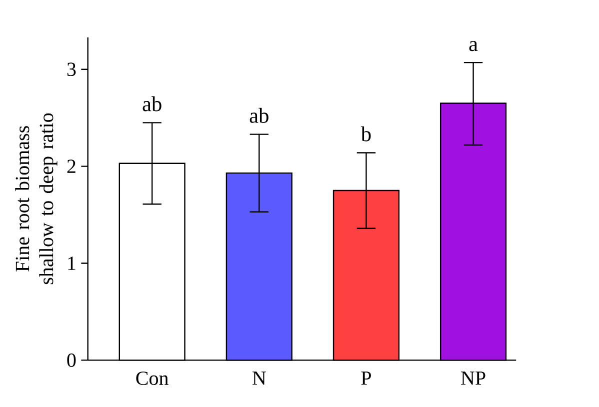 The height and width of the screenshot is (407, 599). I want to click on x-tick-label: NP, so click(473, 378).